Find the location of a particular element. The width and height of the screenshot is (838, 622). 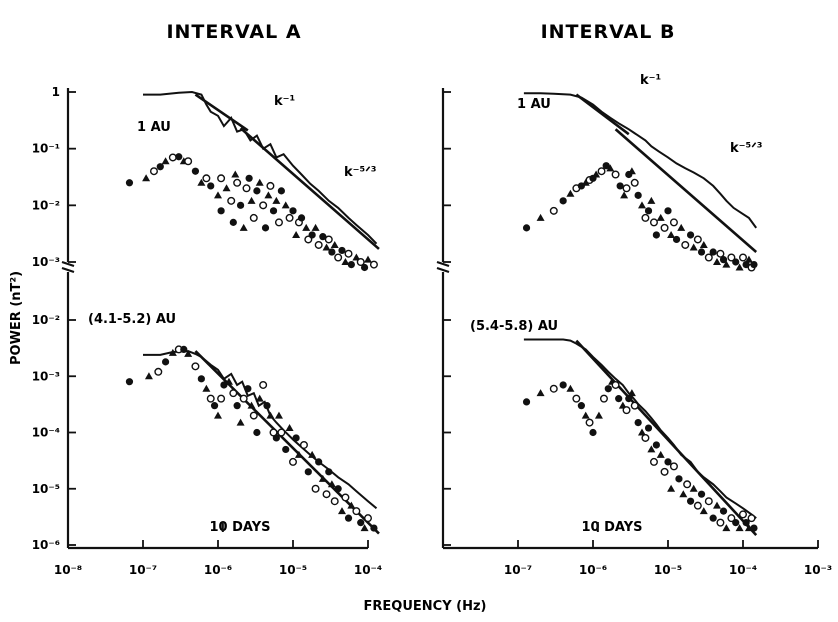

axis-break-b is located at coordinates (443, 267).